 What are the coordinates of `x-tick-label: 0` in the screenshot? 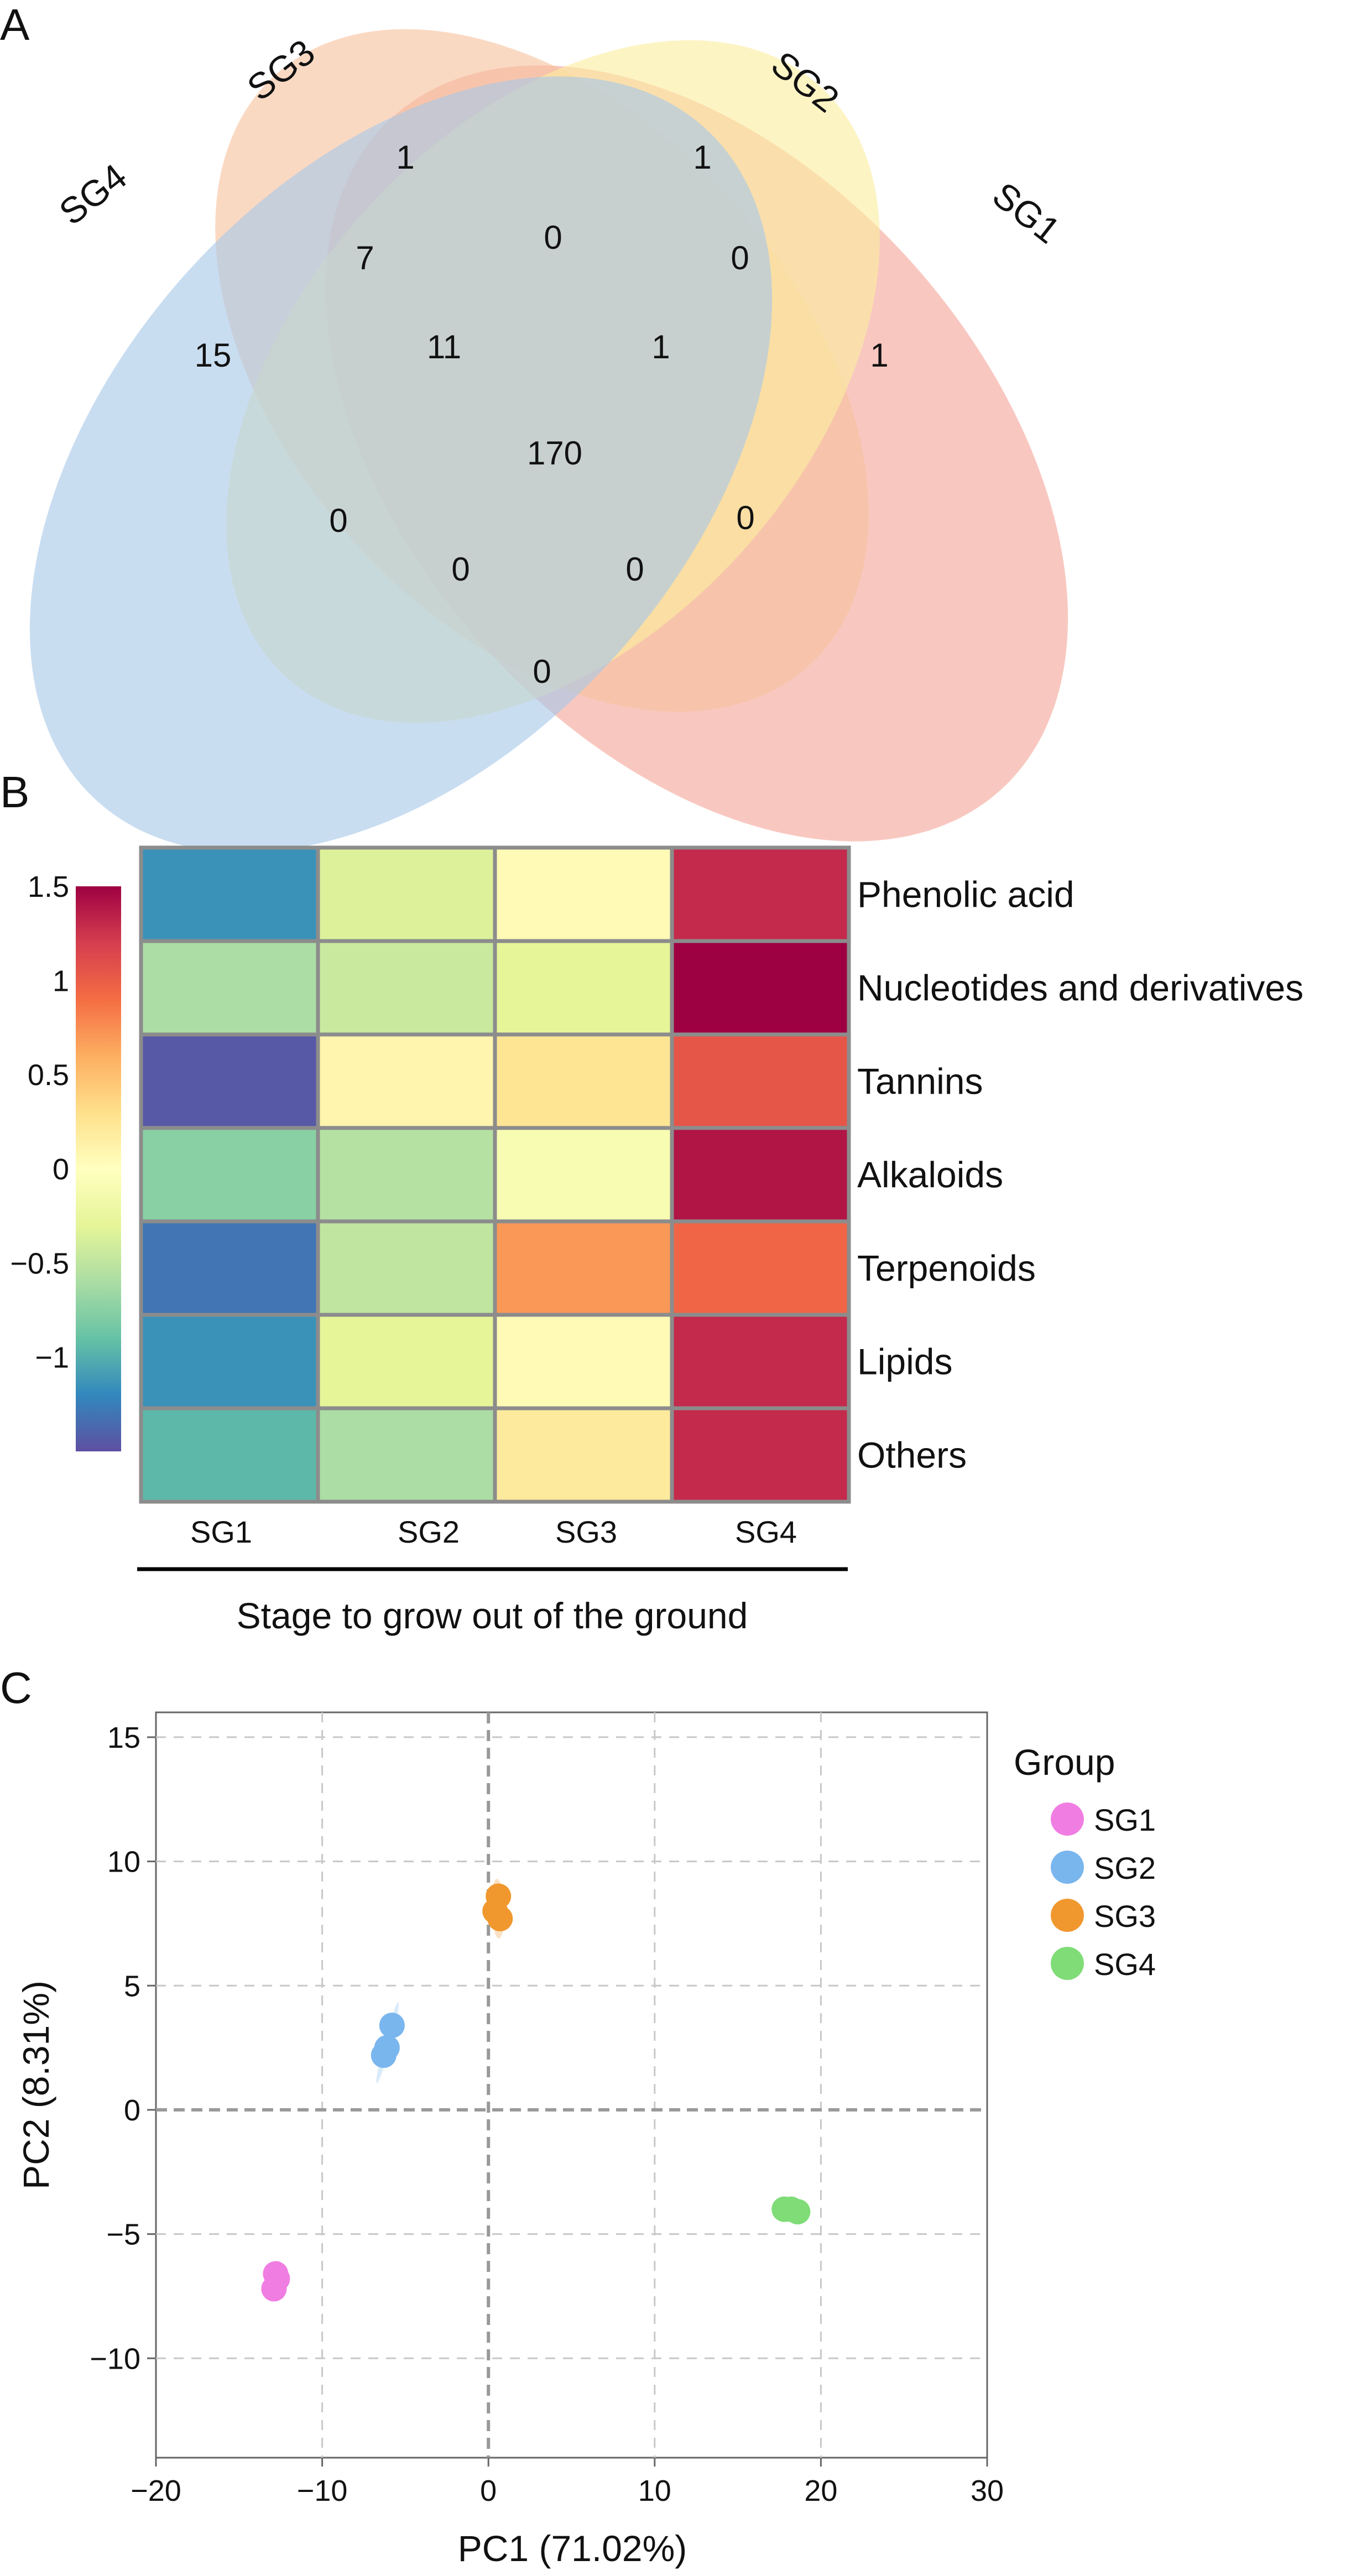 It's located at (488, 2490).